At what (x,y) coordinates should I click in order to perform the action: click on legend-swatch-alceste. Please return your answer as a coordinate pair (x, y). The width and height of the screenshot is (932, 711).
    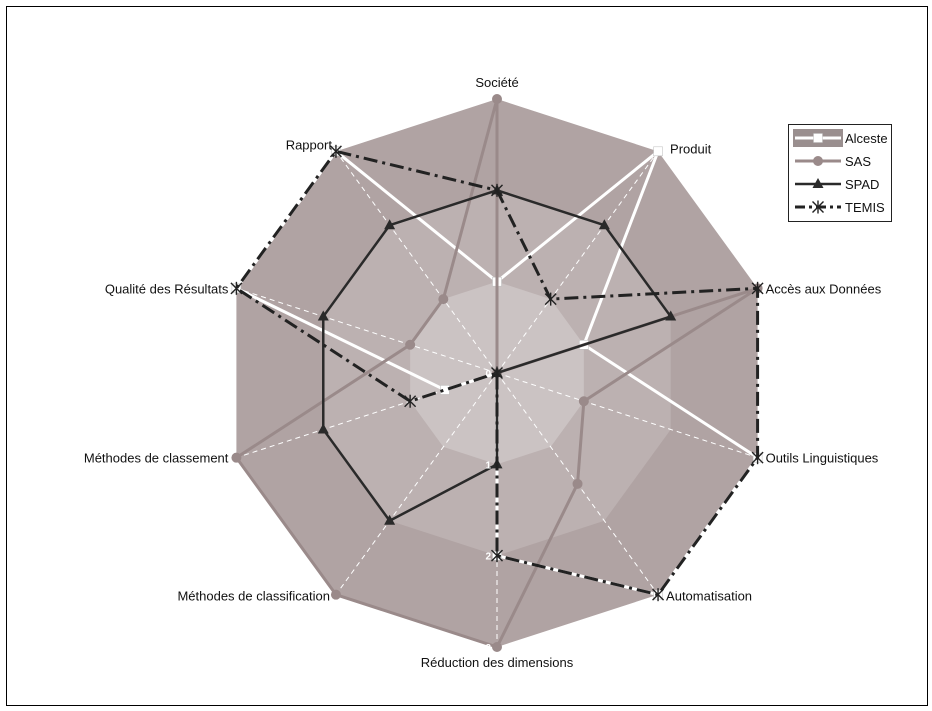
    Looking at the image, I should click on (818, 138).